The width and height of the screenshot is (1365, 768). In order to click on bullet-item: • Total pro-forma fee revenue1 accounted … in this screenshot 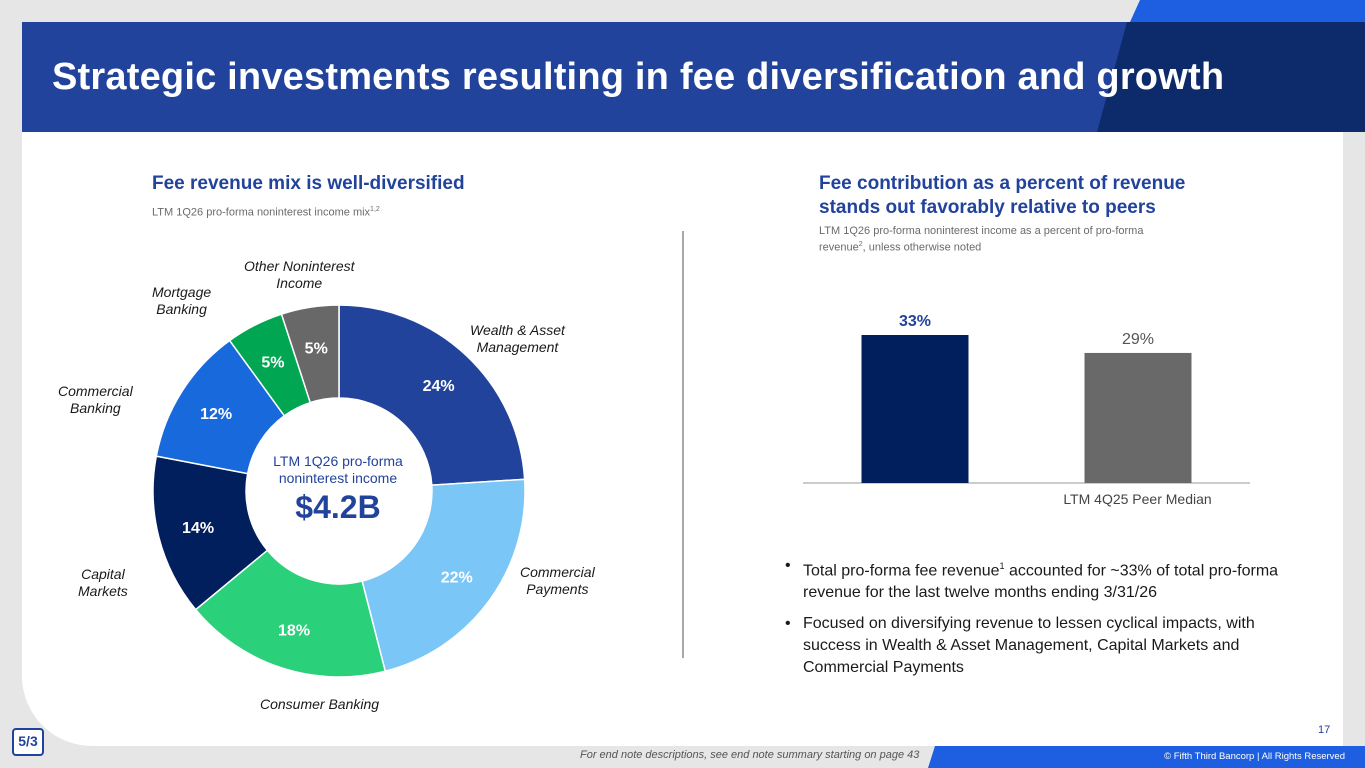, I will do `click(1032, 579)`.